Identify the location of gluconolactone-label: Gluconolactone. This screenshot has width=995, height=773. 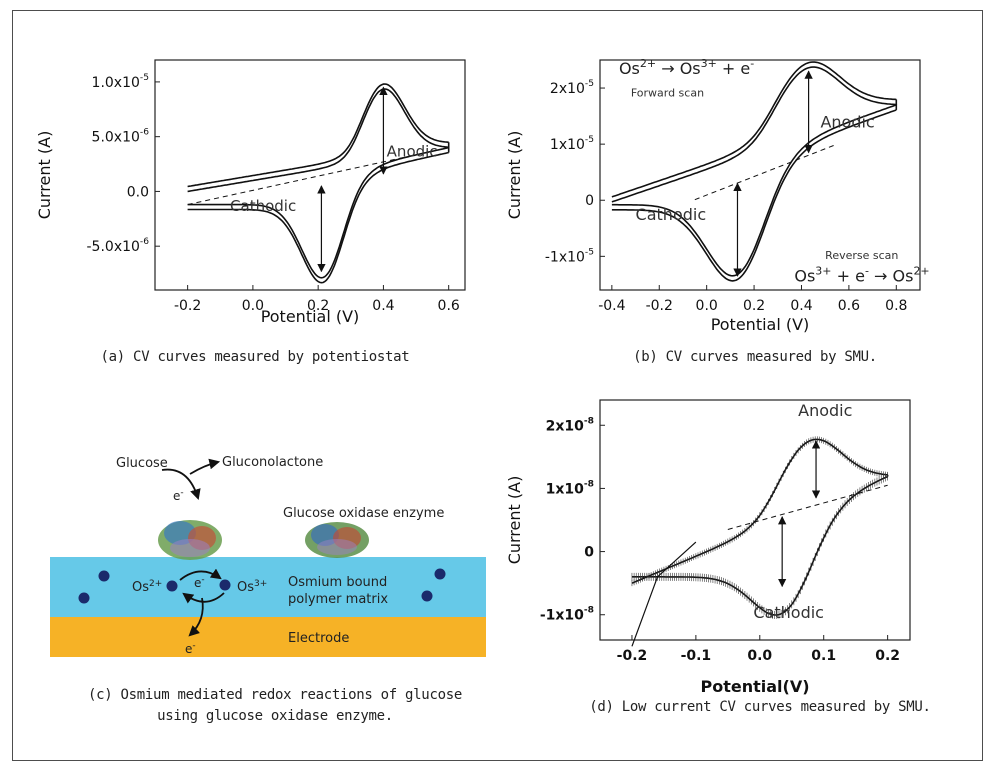
(272, 462).